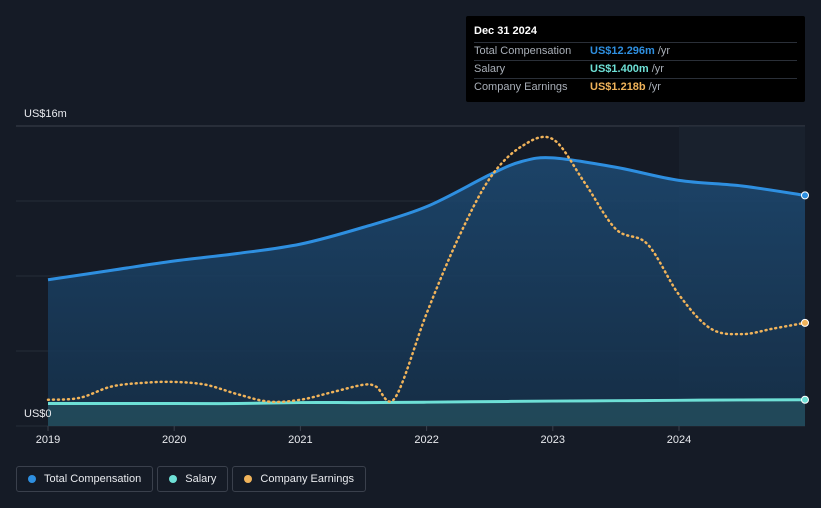 Image resolution: width=821 pixels, height=508 pixels. Describe the element at coordinates (38, 414) in the screenshot. I see `y-axis-bottom-label: US$0` at that location.